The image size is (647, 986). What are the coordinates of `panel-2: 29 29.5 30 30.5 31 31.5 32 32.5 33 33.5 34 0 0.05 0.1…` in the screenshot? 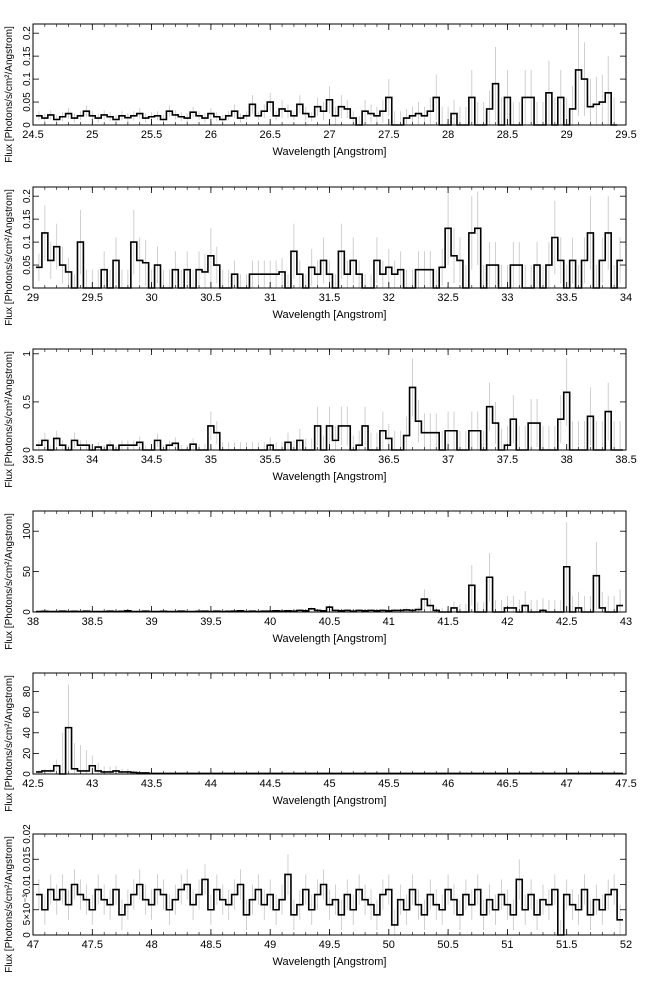 It's located at (318, 256).